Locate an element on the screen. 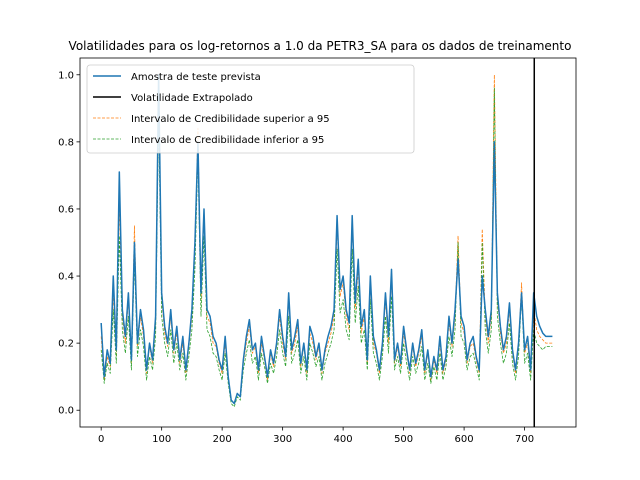 This screenshot has height=480, width=640. legend-label-volatilidade-extrapolado: Volatilidade Extrapolado is located at coordinates (192, 98).